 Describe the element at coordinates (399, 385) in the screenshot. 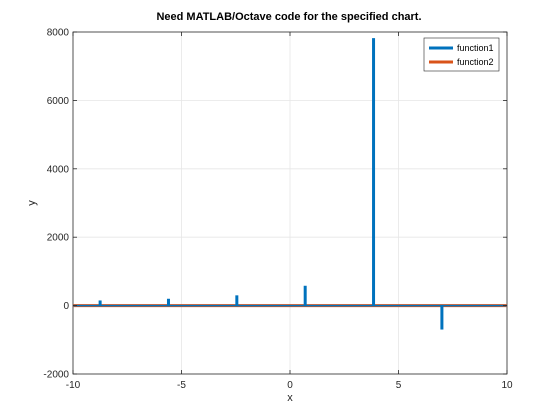

I see `x-tick-label: 5` at that location.